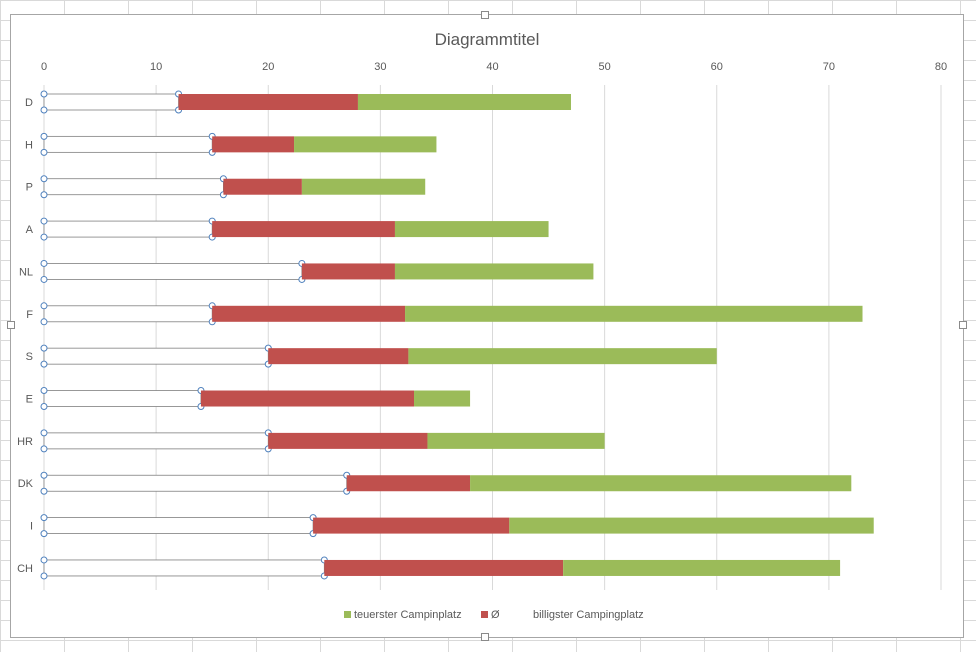 The width and height of the screenshot is (976, 652). What do you see at coordinates (492, 67) in the screenshot?
I see `x-tick-label: 40` at bounding box center [492, 67].